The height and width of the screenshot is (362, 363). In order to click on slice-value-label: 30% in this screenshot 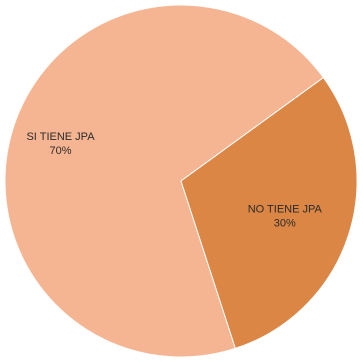, I will do `click(285, 224)`.